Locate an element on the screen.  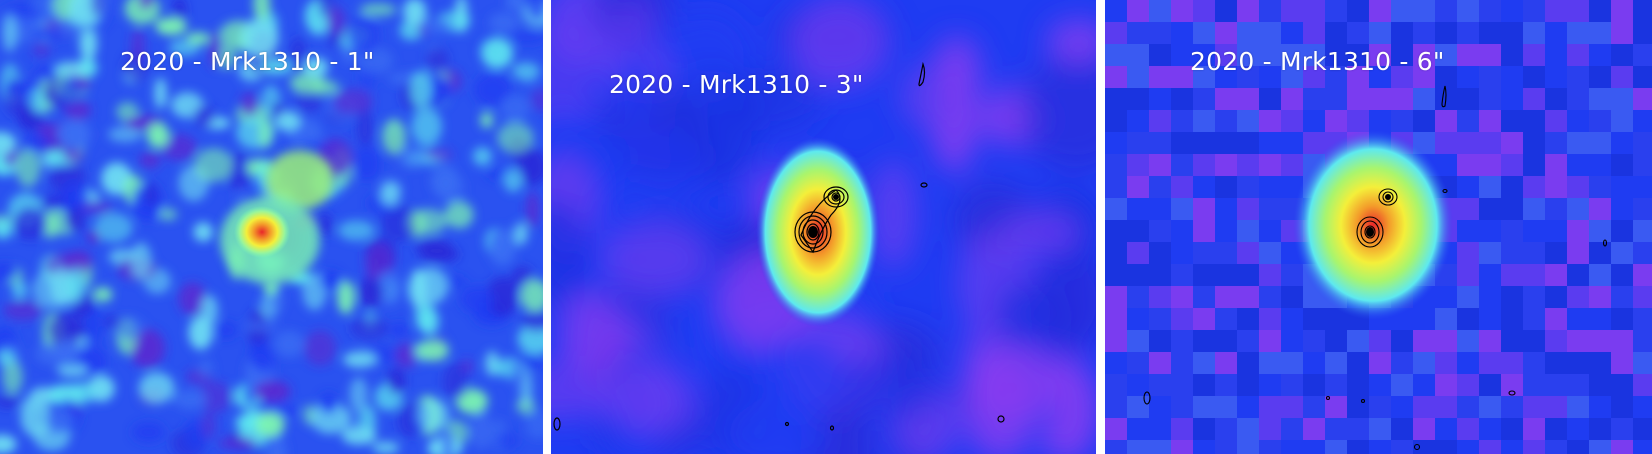
panel-title-2: 2020 - Mrk1310 - 3" is located at coordinates (736, 84).